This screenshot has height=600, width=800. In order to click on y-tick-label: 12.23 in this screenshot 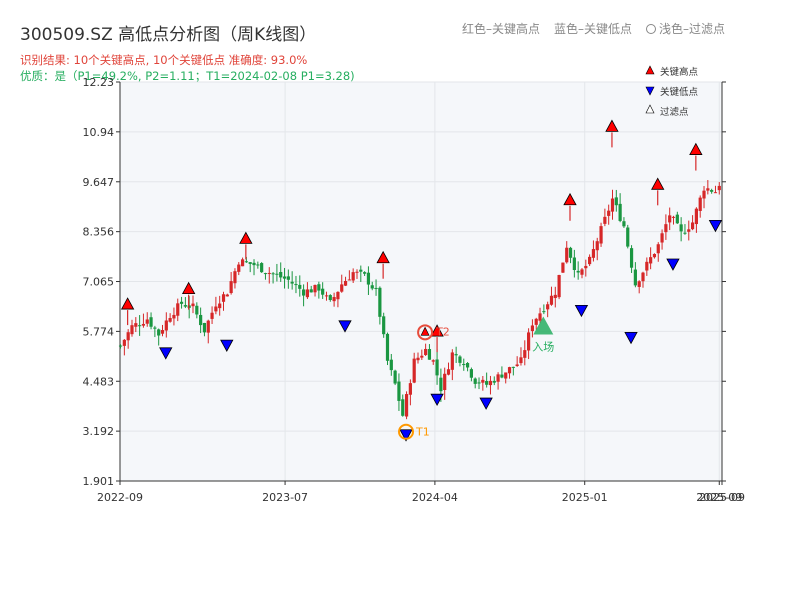, I will do `click(99, 82)`.